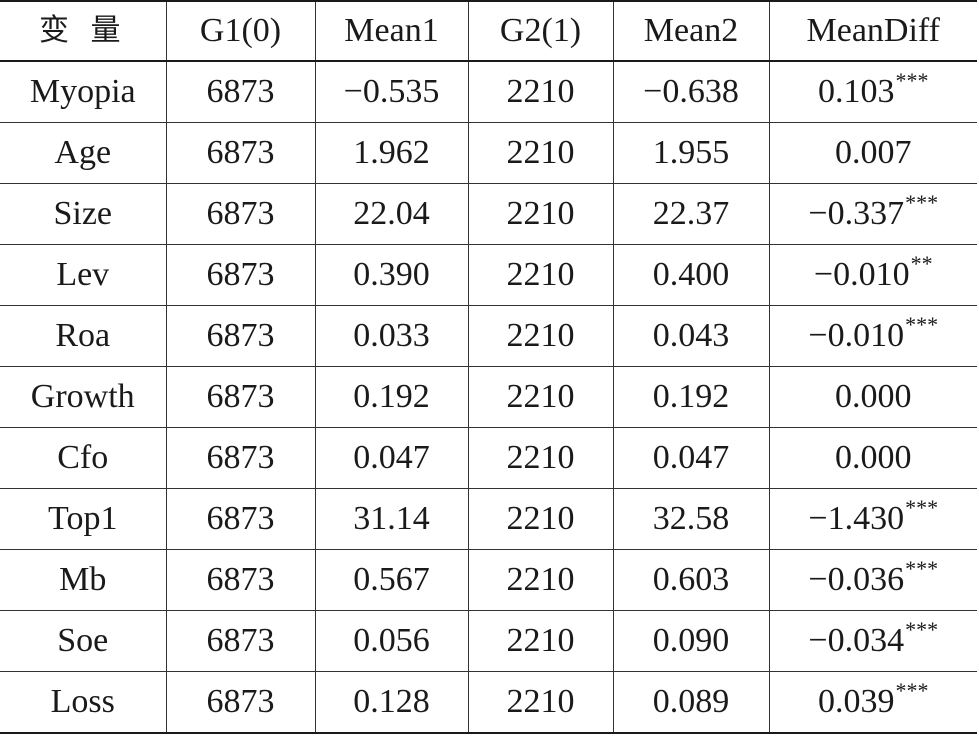  I want to click on mean1-cell: 0.056, so click(391, 641).